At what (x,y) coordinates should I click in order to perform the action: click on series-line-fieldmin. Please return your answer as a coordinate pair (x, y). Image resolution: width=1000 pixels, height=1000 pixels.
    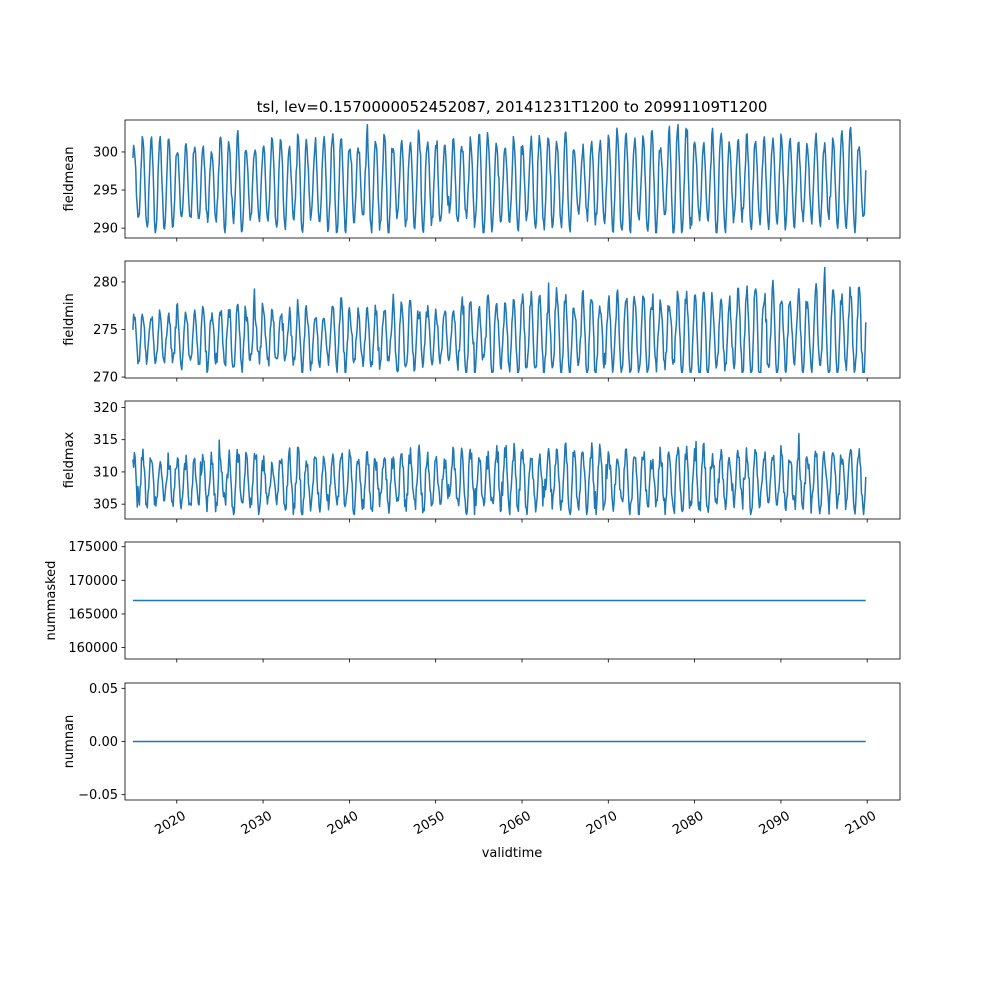
    Looking at the image, I should click on (499, 320).